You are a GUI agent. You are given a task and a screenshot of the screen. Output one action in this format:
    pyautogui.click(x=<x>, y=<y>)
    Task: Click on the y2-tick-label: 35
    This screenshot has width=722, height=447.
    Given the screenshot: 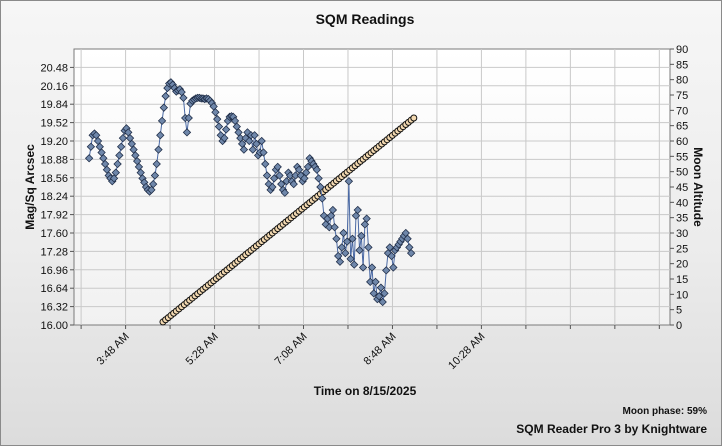 What is the action you would take?
    pyautogui.click(x=682, y=219)
    